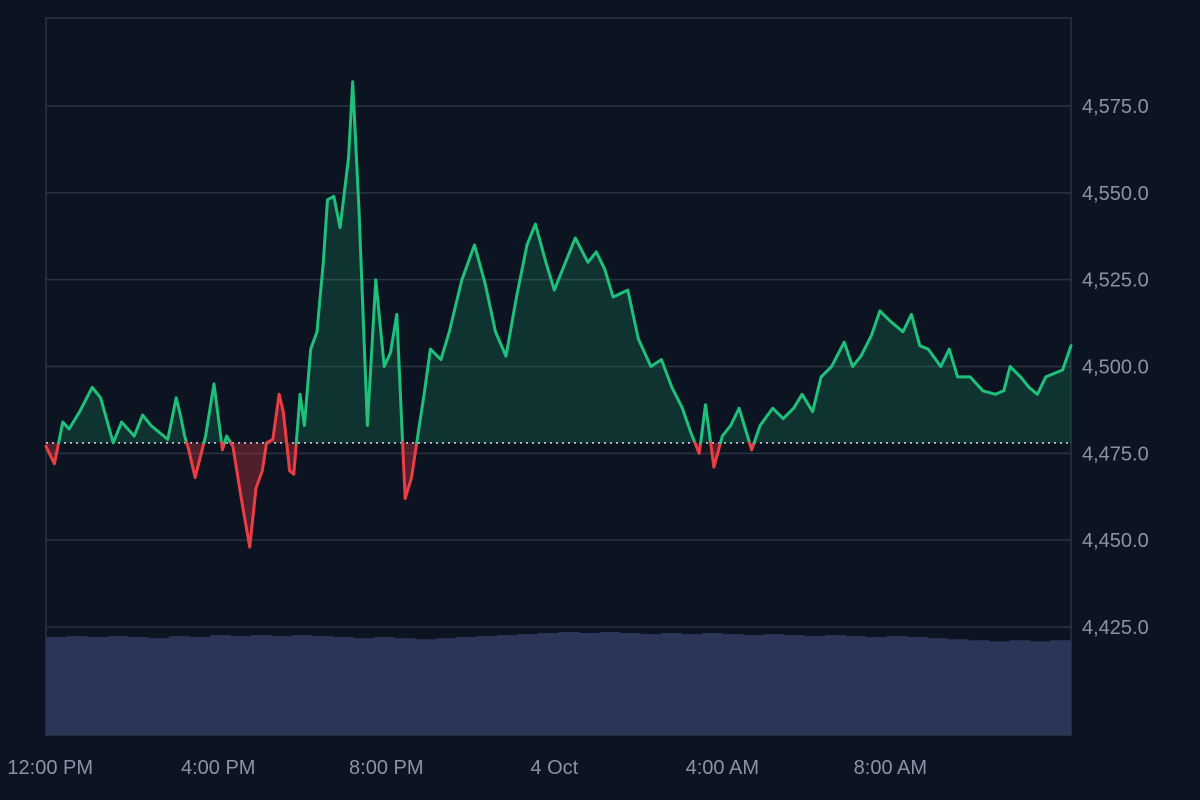 The image size is (1200, 800). Describe the element at coordinates (386, 768) in the screenshot. I see `x-tick-label: 8:00 PM` at that location.